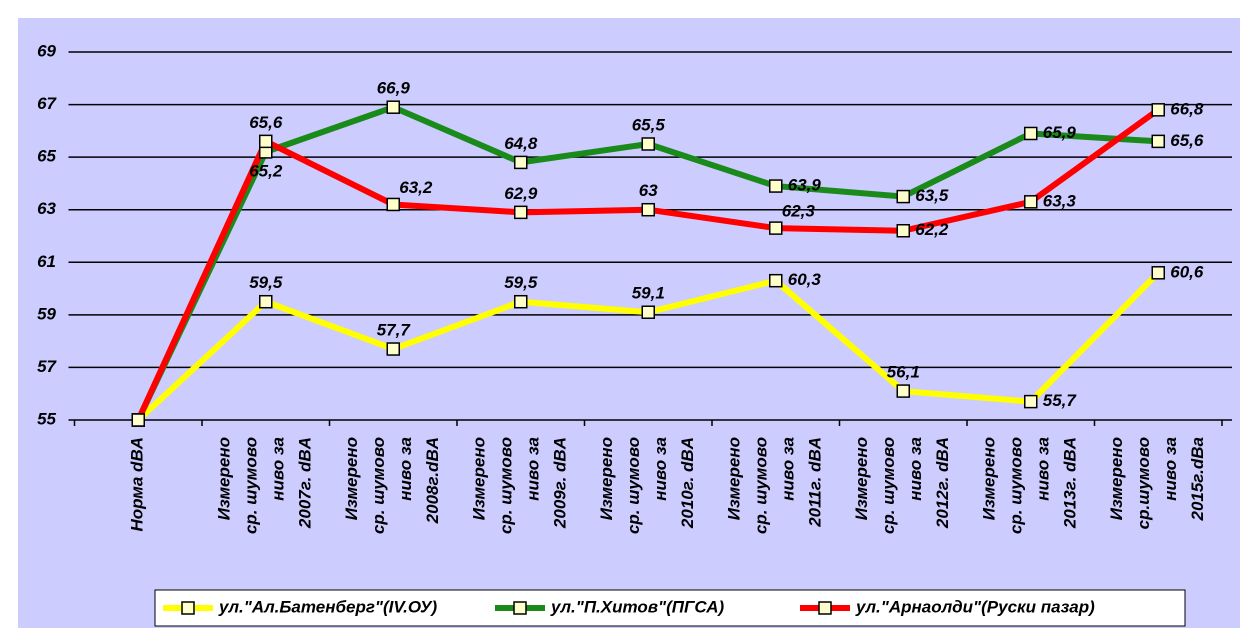 This screenshot has width=1251, height=628. I want to click on x-tick-label: Норма dBA, so click(137, 484).